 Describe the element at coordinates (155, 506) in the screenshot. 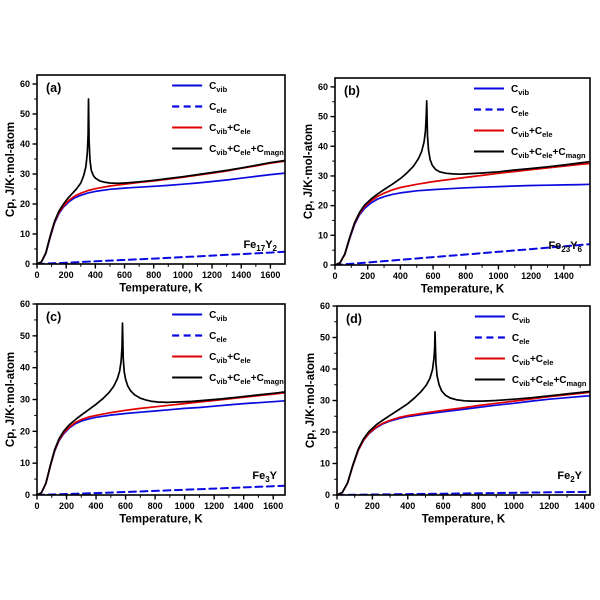

I see `x-tick-label: 800` at that location.